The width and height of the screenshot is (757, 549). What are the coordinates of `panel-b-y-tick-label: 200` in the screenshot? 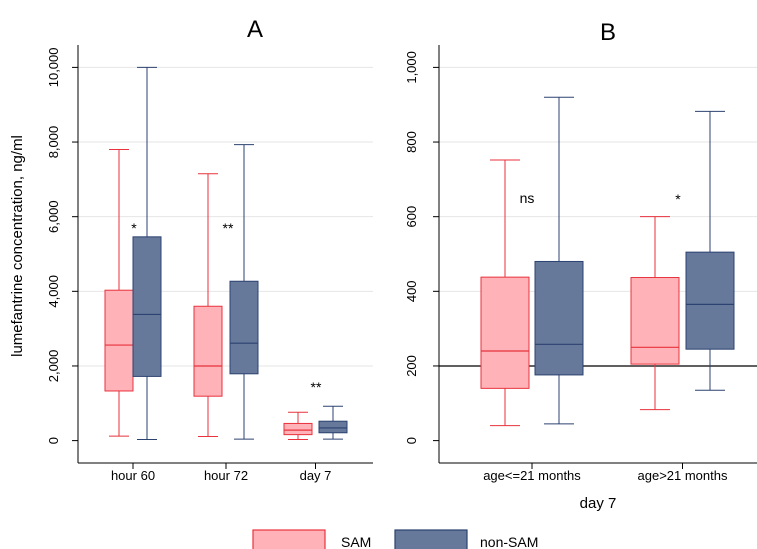 It's located at (411, 366).